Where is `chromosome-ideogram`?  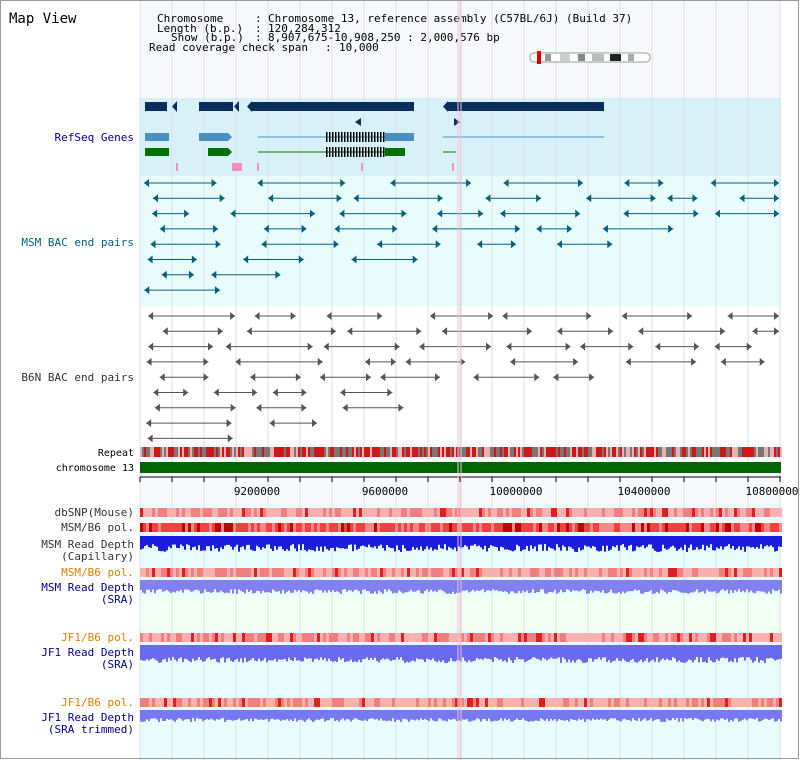 chromosome-ideogram is located at coordinates (590, 57).